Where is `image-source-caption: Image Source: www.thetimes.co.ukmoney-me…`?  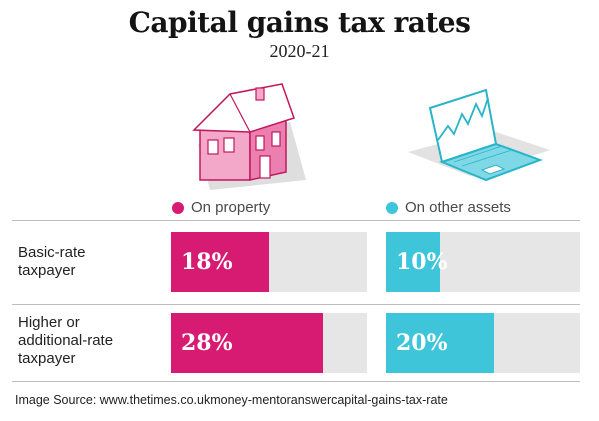 image-source-caption: Image Source: www.thetimes.co.ukmoney-me… is located at coordinates (231, 400).